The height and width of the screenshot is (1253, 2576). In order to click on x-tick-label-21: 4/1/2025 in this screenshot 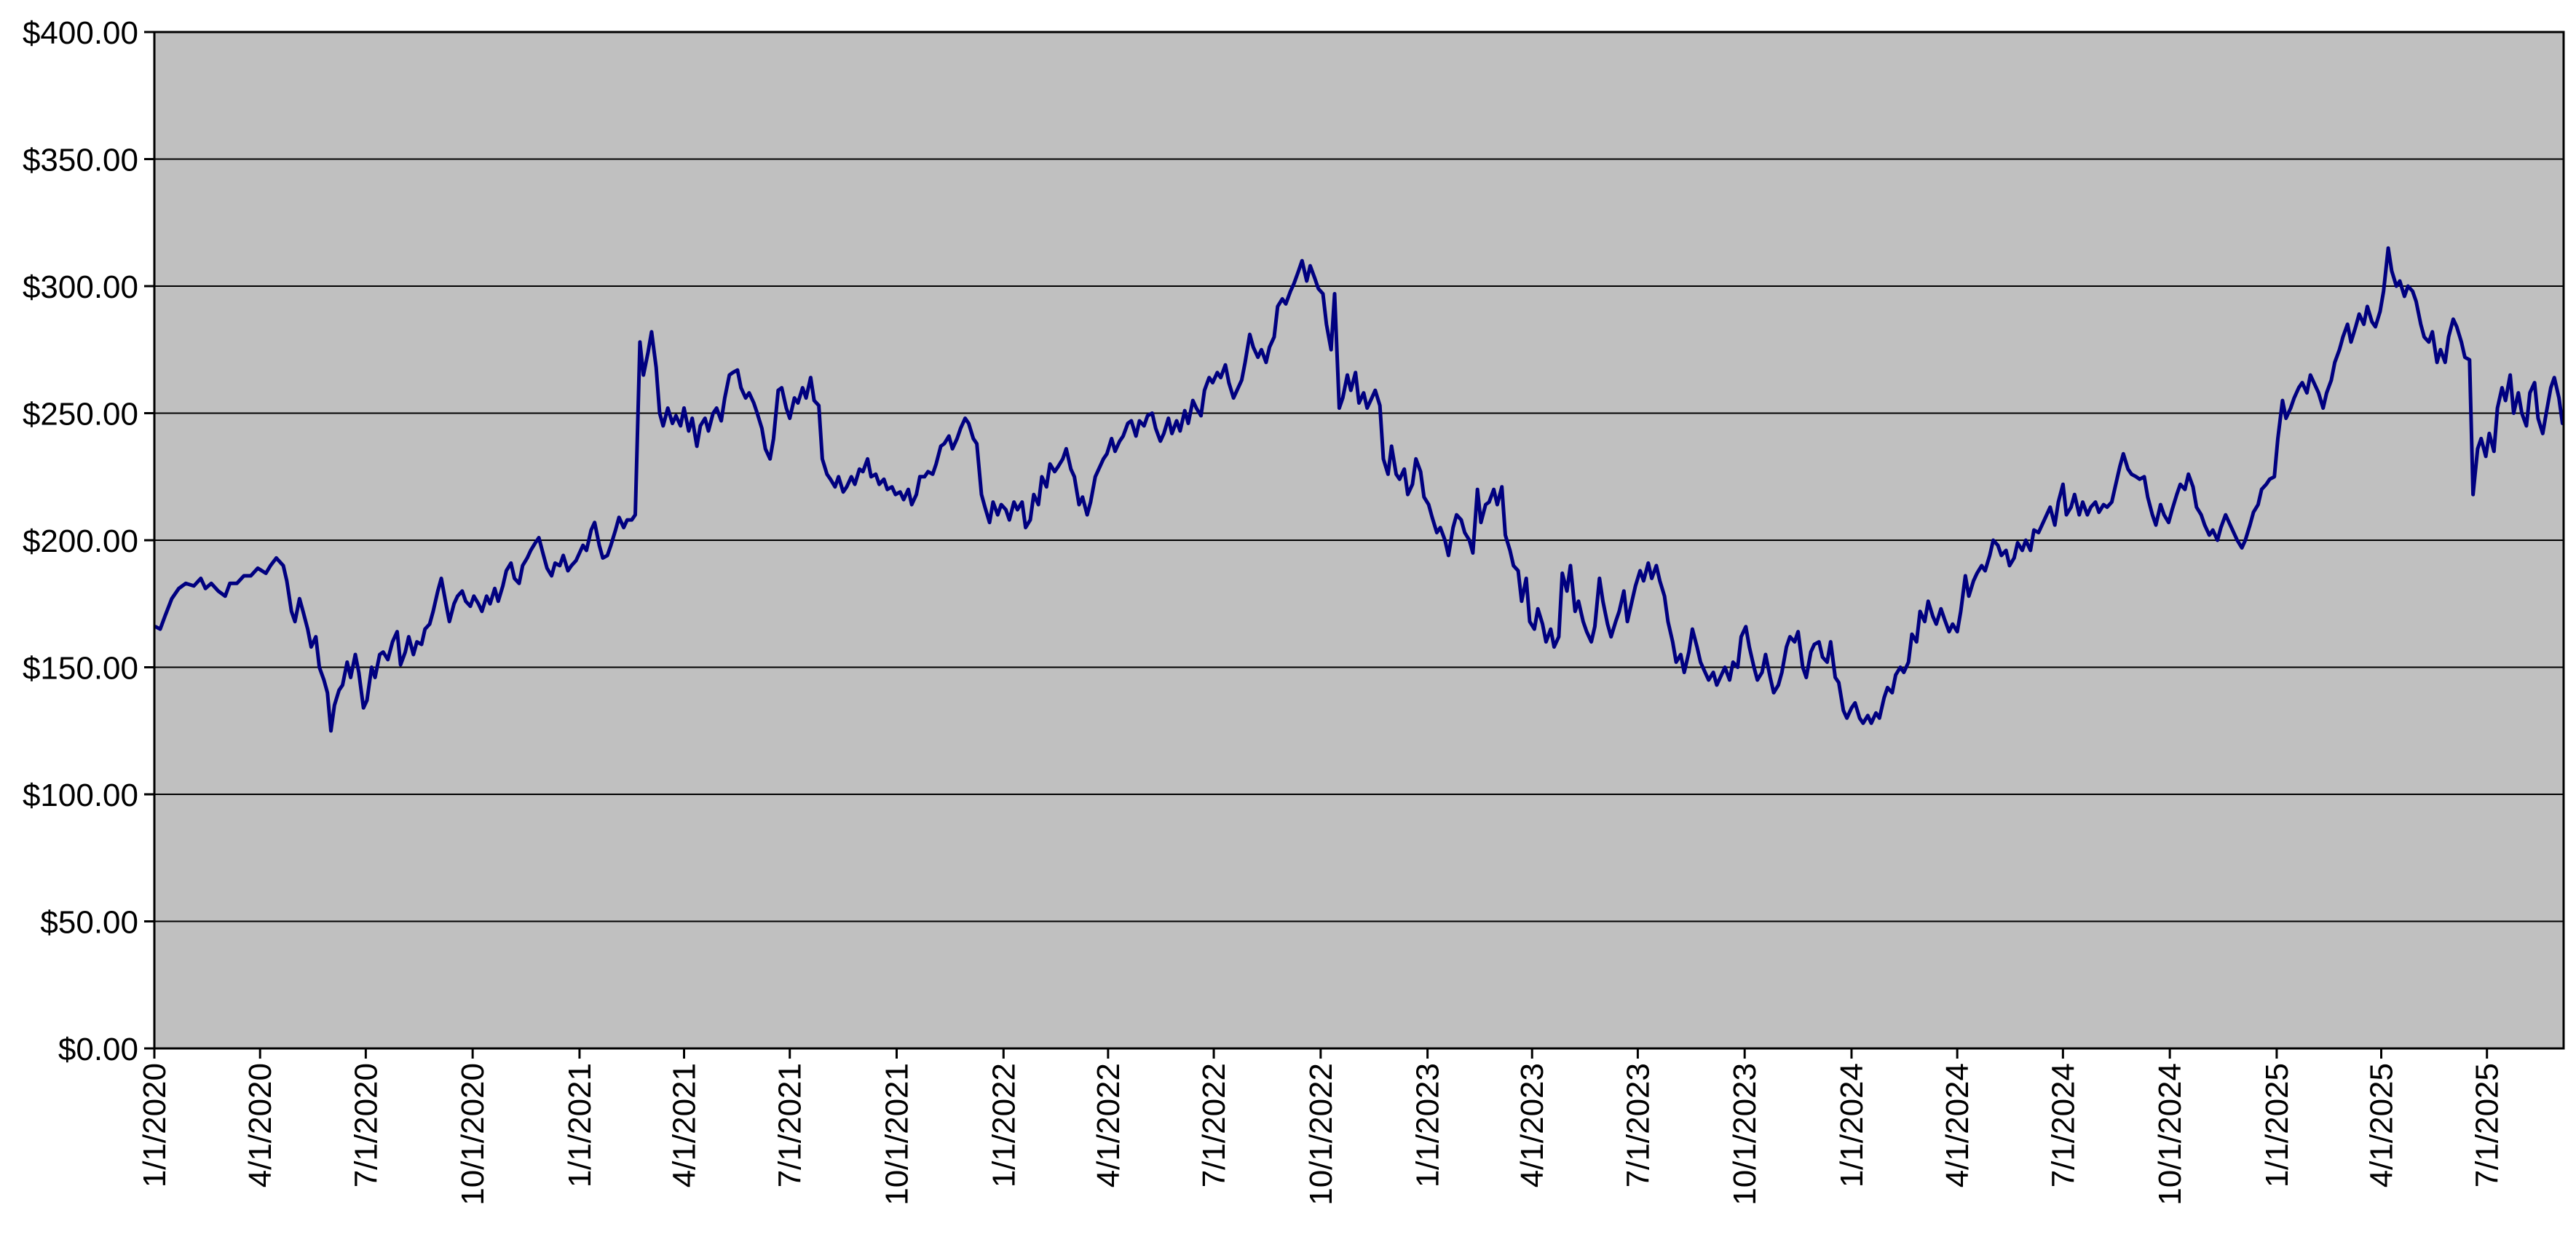, I will do `click(2382, 1125)`.